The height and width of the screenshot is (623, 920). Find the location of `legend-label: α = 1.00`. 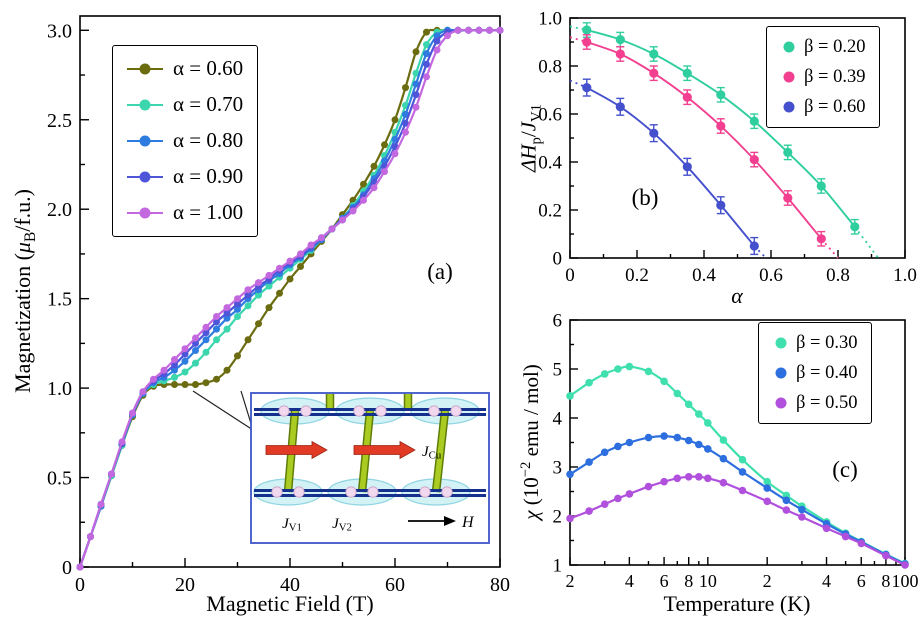

legend-label: α = 1.00 is located at coordinates (208, 212).